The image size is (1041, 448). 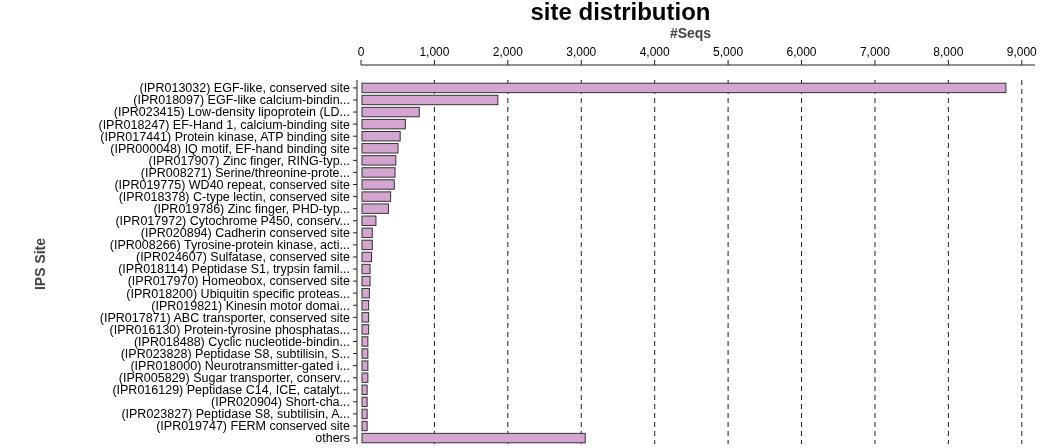 I want to click on x-tick-label: 0, so click(x=361, y=52).